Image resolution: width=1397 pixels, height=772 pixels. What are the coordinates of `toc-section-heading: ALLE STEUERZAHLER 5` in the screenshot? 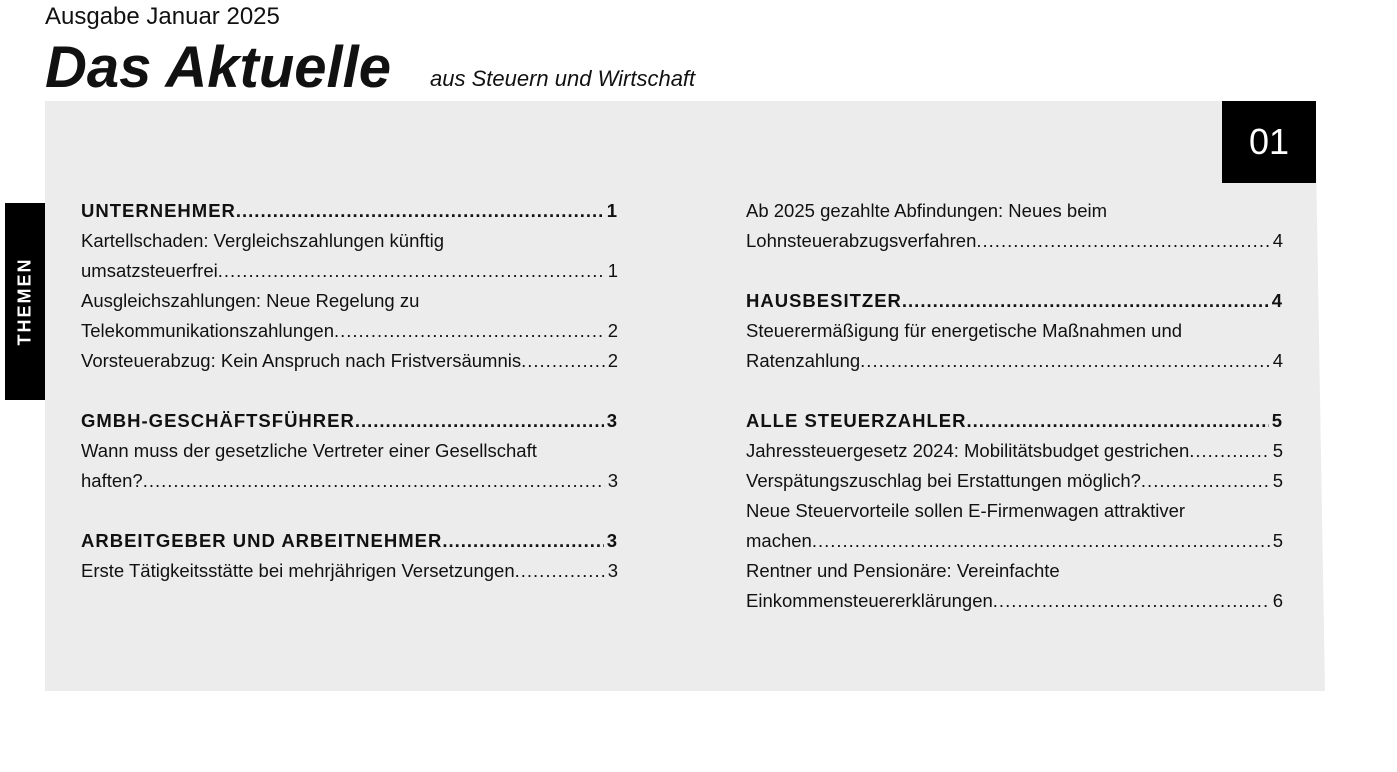 It's located at (1014, 421).